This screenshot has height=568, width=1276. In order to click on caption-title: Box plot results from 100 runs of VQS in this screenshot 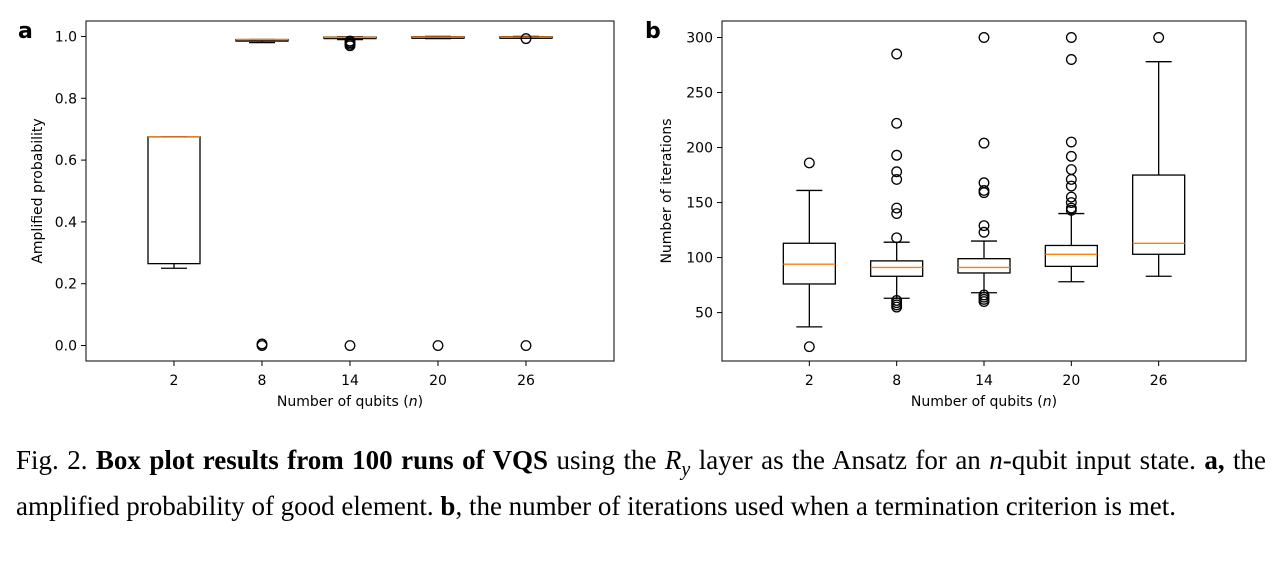, I will do `click(322, 460)`.